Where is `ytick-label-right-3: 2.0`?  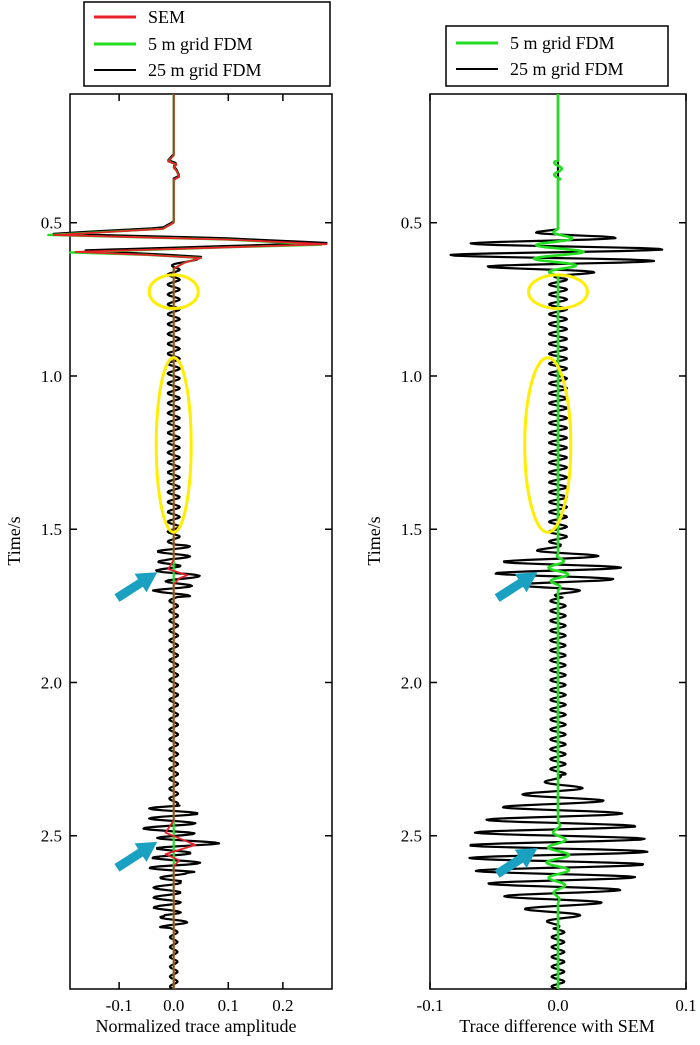
ytick-label-right-3: 2.0 is located at coordinates (411, 682).